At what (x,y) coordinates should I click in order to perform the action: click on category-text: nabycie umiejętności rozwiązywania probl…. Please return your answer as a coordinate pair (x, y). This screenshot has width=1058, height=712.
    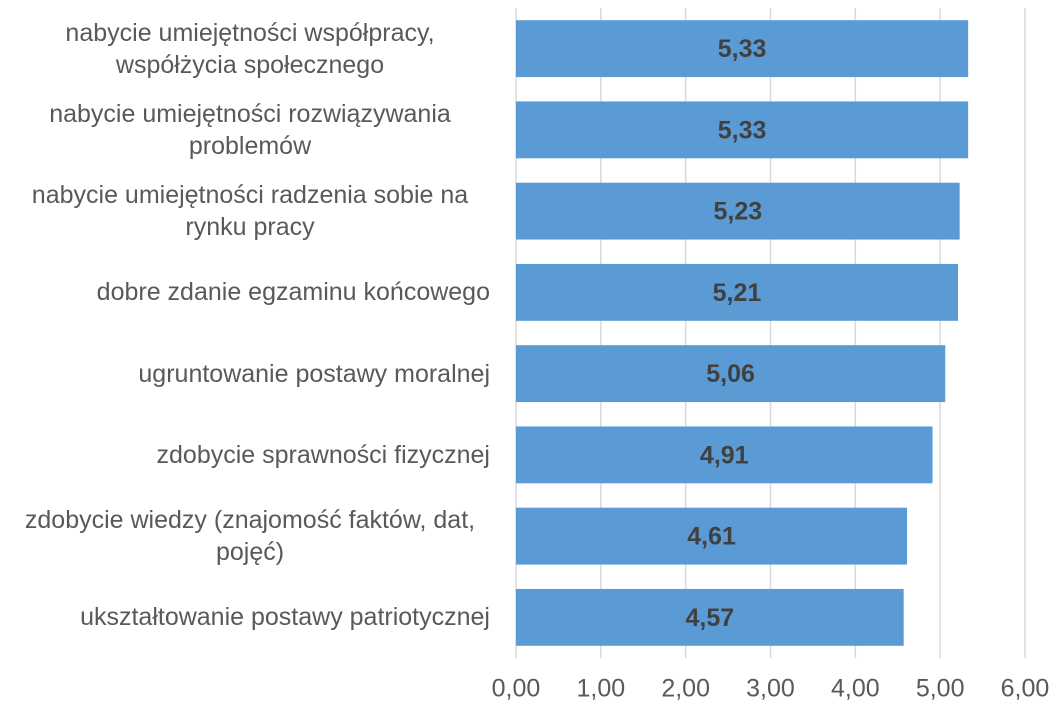
    Looking at the image, I should click on (250, 129).